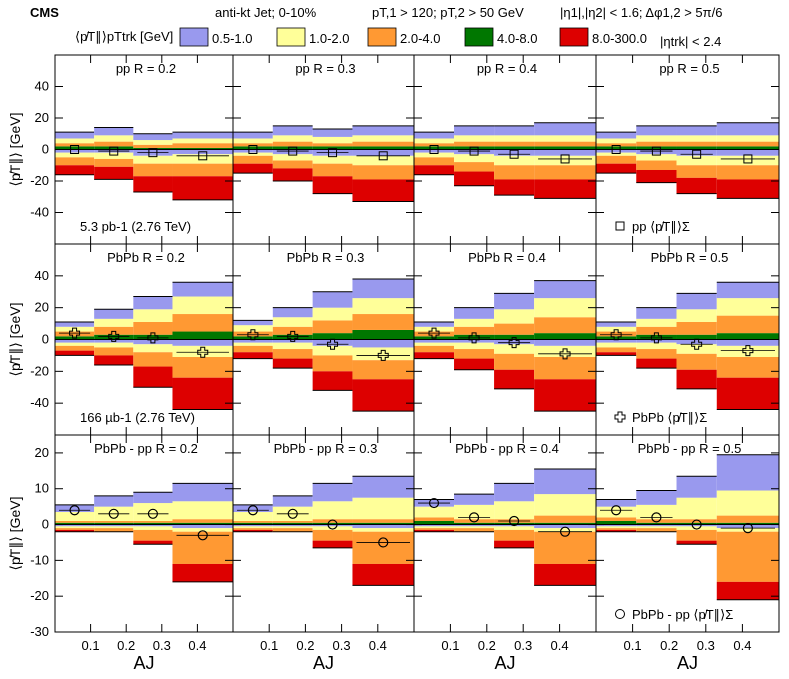 This screenshot has height=679, width=789. Describe the element at coordinates (383, 334) in the screenshot. I see `bar-pos-4.0-8.0-bin3` at that location.